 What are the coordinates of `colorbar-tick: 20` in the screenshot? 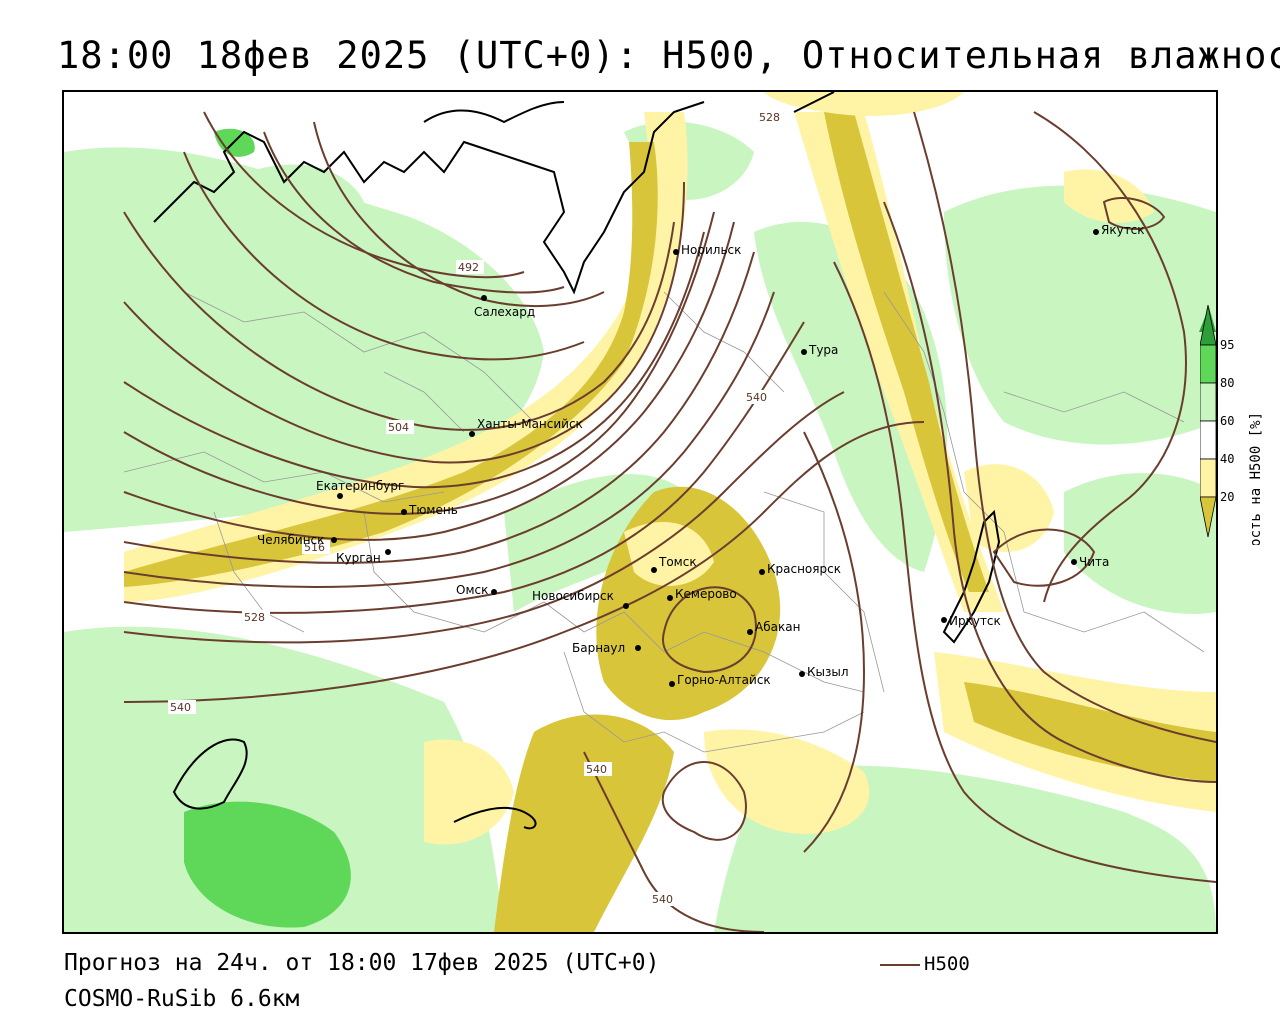 It's located at (1227, 497).